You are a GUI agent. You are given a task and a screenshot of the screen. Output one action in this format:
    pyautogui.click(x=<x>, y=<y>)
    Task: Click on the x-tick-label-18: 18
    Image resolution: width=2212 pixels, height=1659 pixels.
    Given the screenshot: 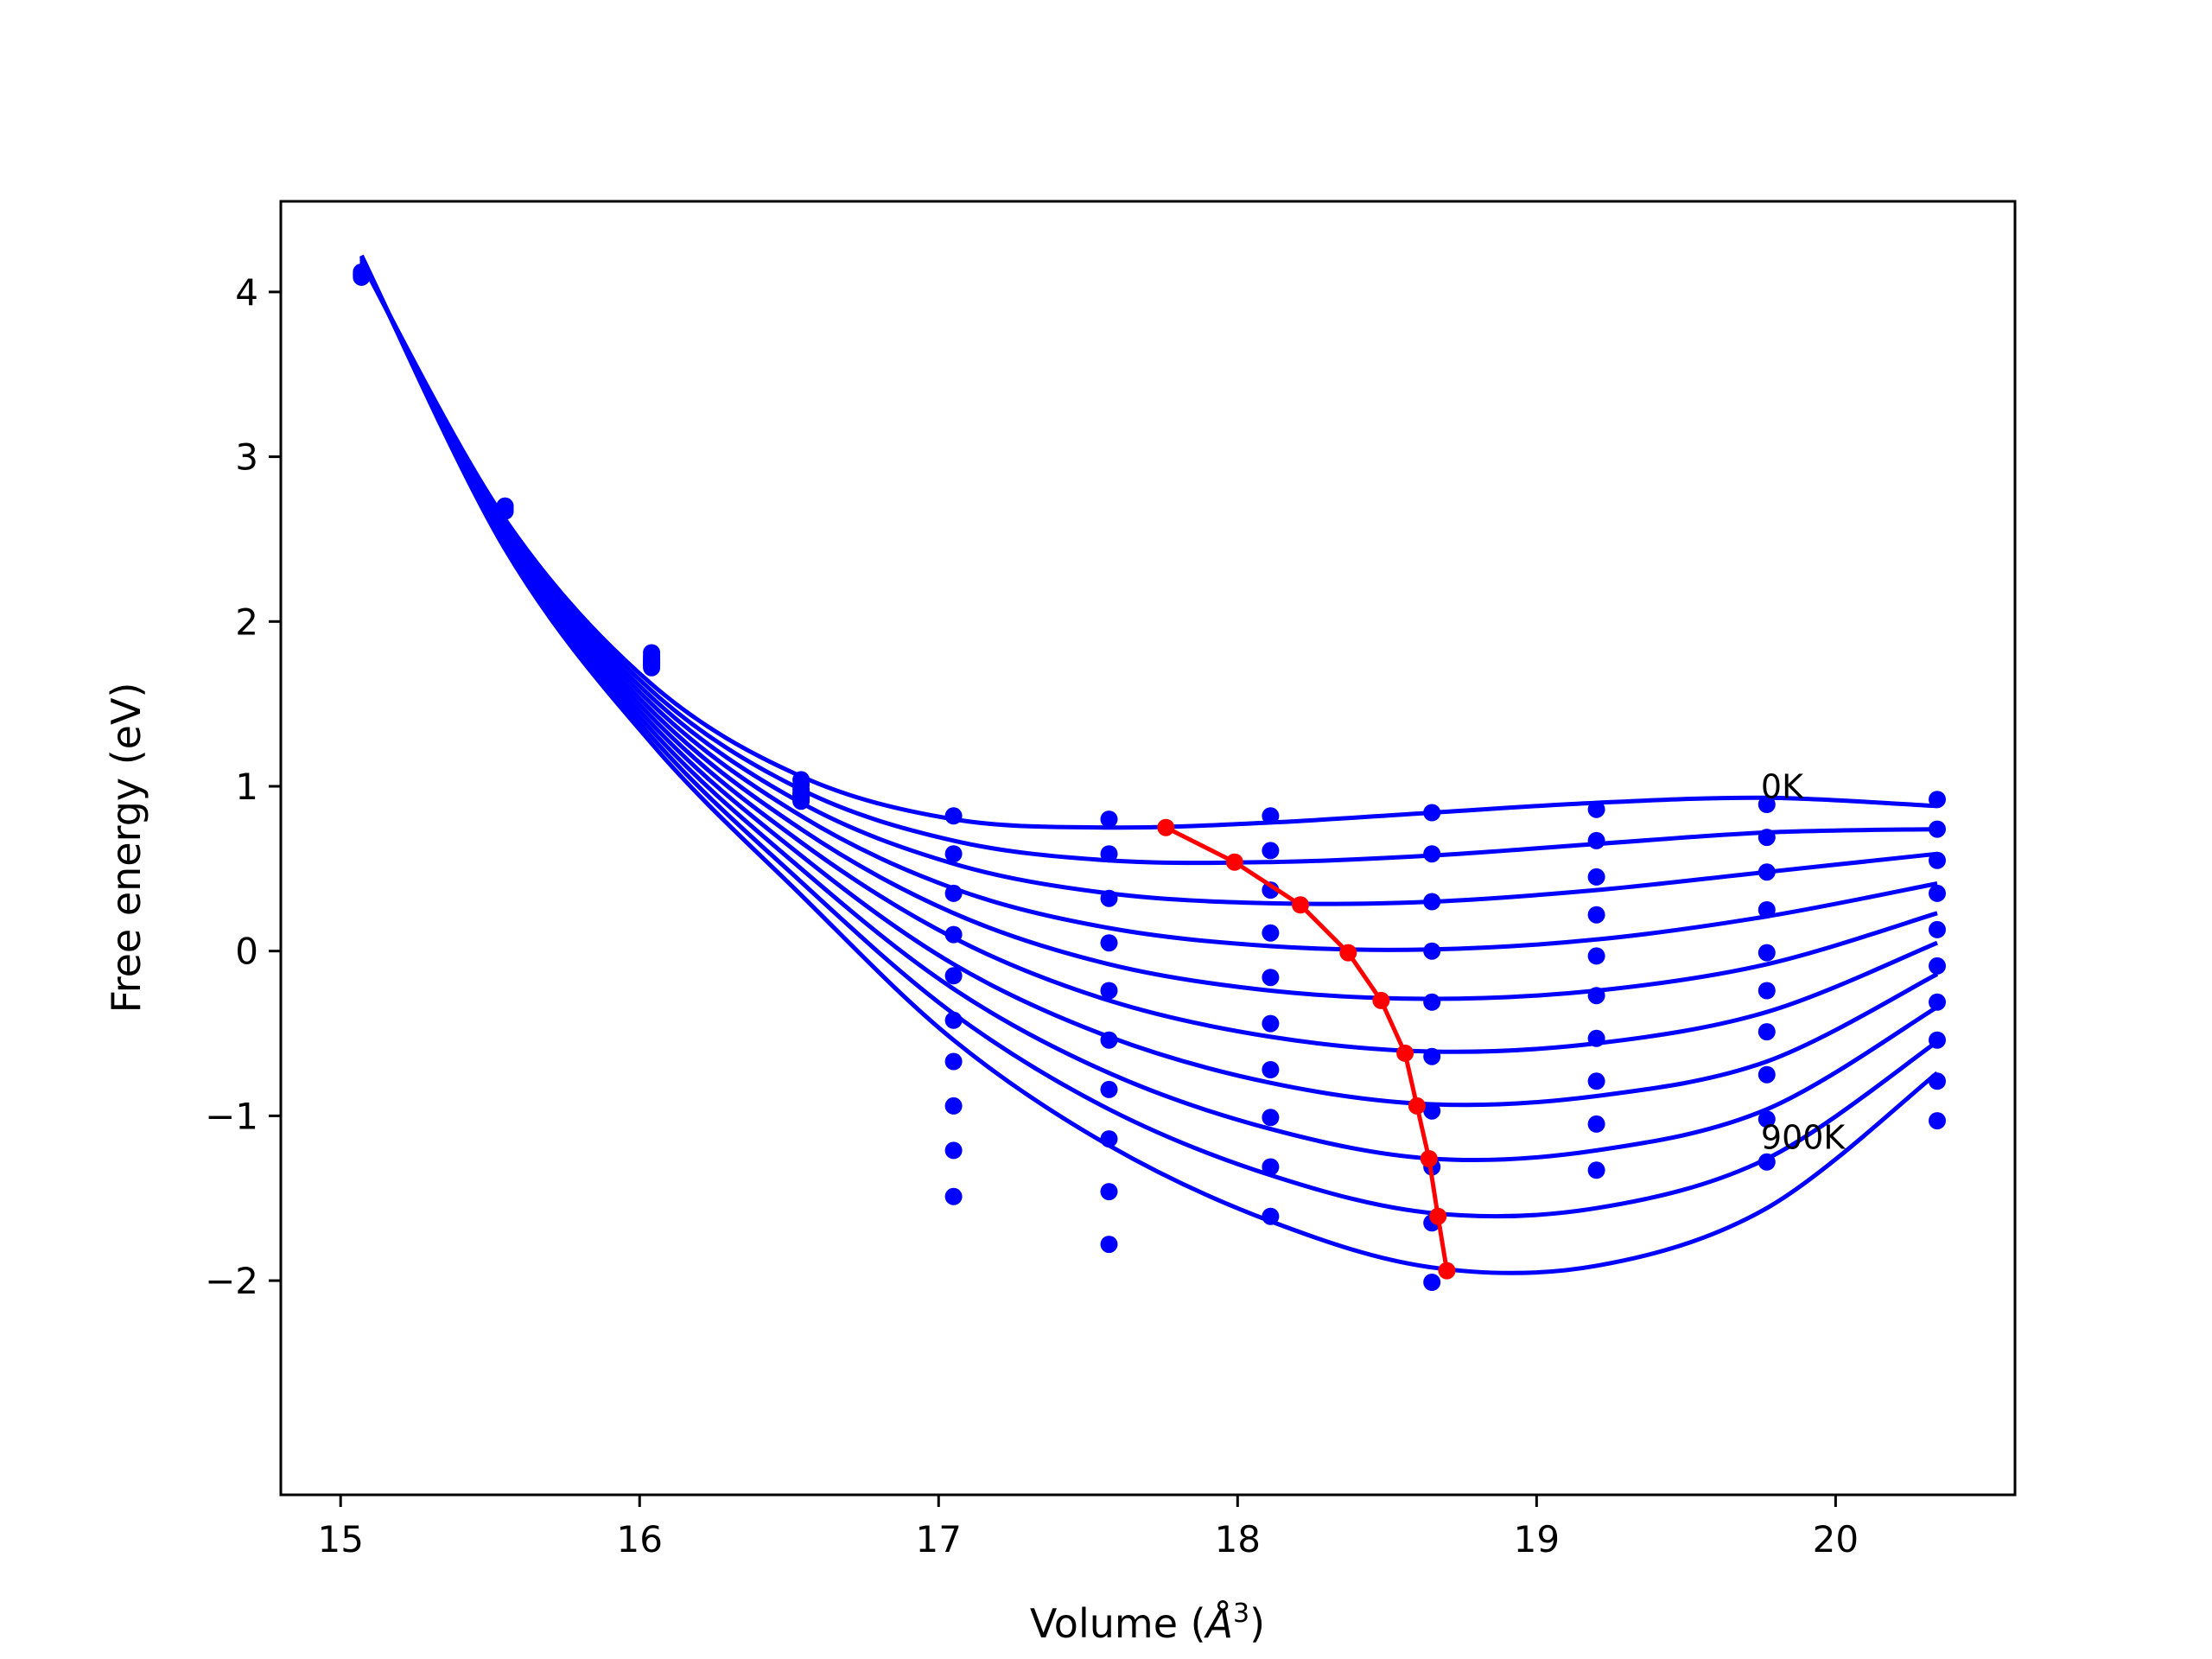 What is the action you would take?
    pyautogui.click(x=1238, y=1539)
    